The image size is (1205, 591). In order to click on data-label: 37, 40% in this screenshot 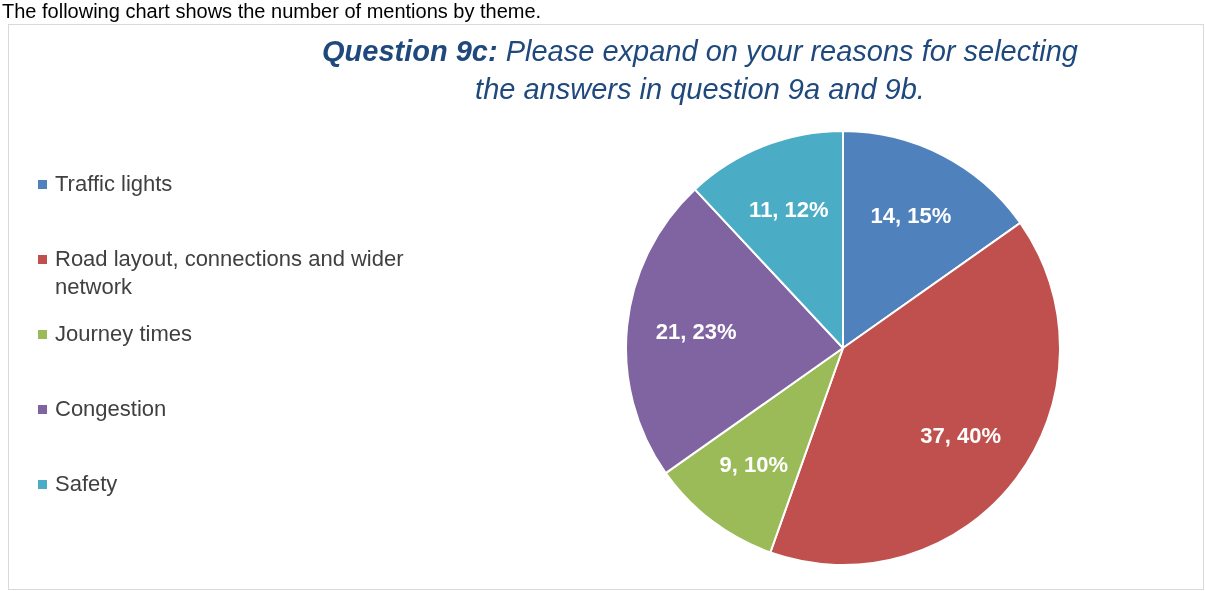, I will do `click(960, 436)`.